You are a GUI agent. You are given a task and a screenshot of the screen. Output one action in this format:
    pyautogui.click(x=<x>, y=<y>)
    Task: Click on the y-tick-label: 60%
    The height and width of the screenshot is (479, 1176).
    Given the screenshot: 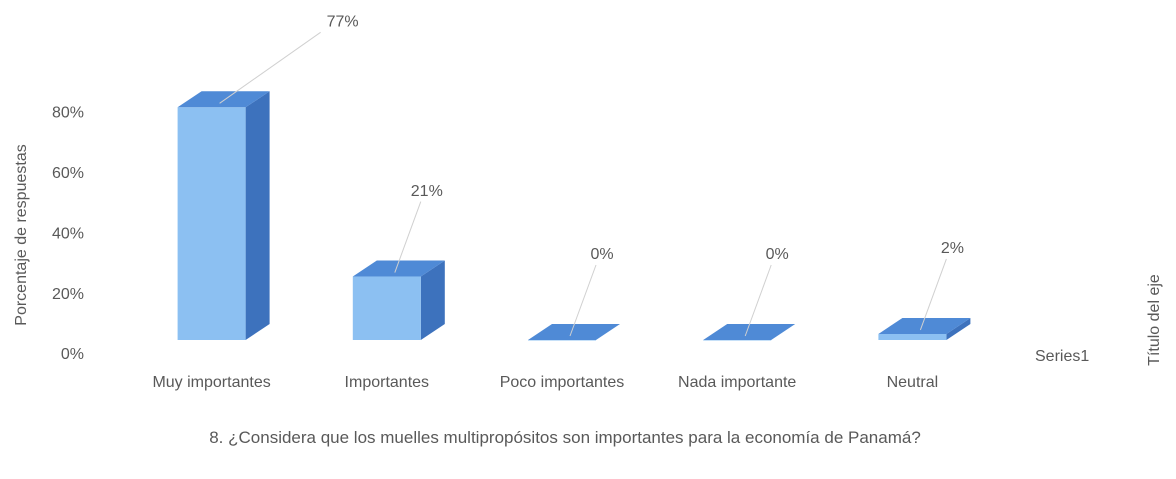 What is the action you would take?
    pyautogui.click(x=68, y=173)
    